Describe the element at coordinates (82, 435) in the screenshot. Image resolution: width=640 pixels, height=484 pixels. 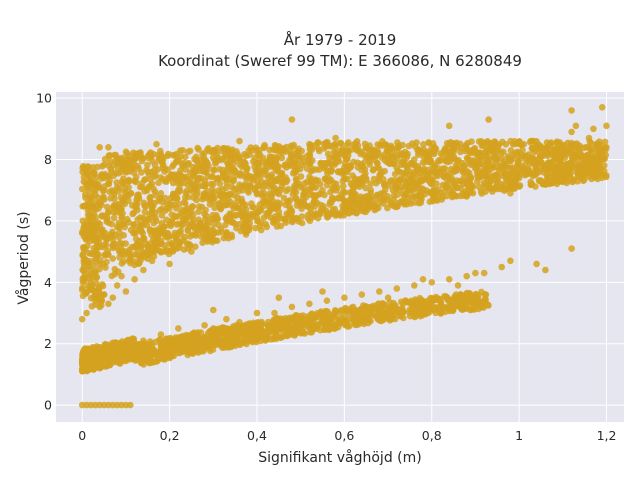
I see `x-tick-label: 0` at that location.